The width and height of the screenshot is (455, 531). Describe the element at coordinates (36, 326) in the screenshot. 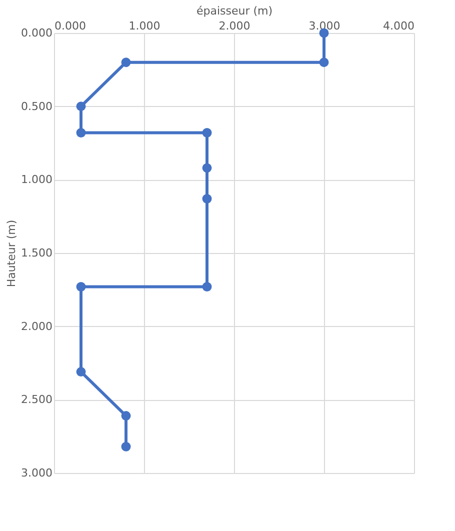

I see `y-tick-label: 2.000` at that location.